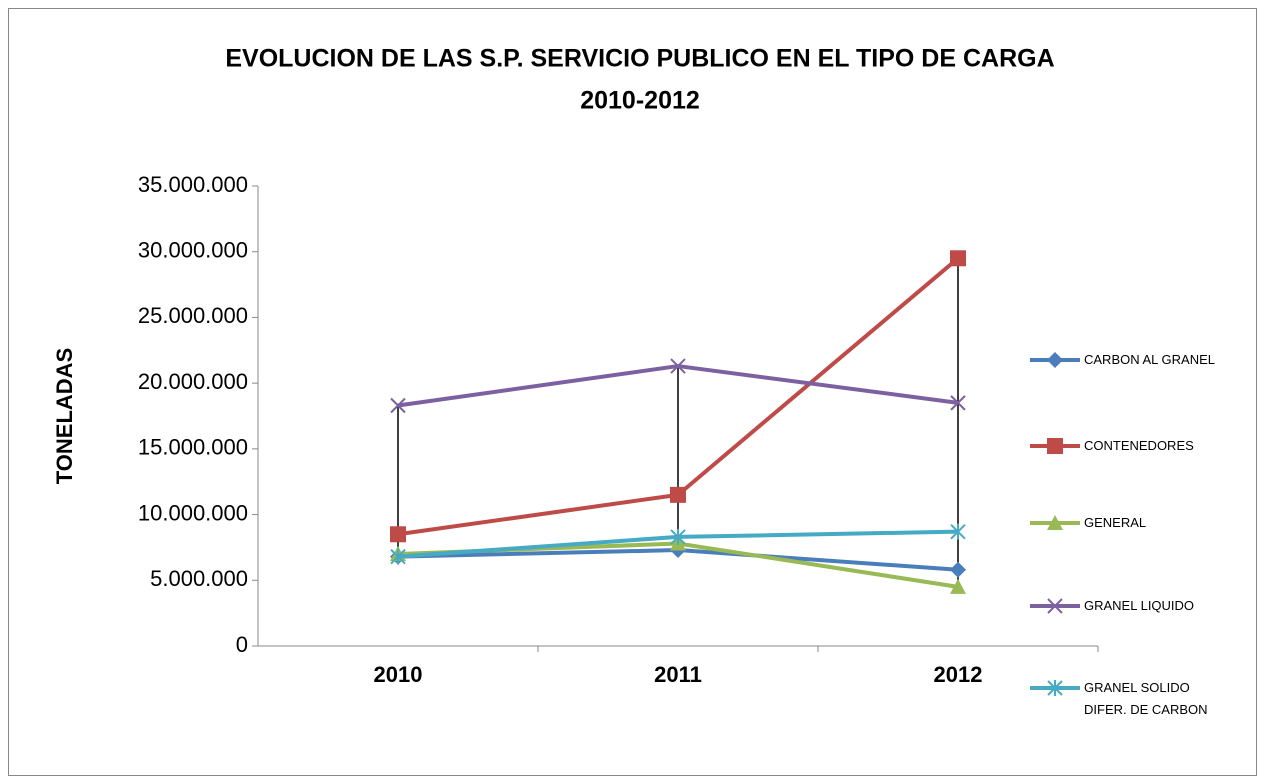 Image resolution: width=1265 pixels, height=784 pixels. Describe the element at coordinates (199, 578) in the screenshot. I see `y-tick-label: 5.000.000` at that location.